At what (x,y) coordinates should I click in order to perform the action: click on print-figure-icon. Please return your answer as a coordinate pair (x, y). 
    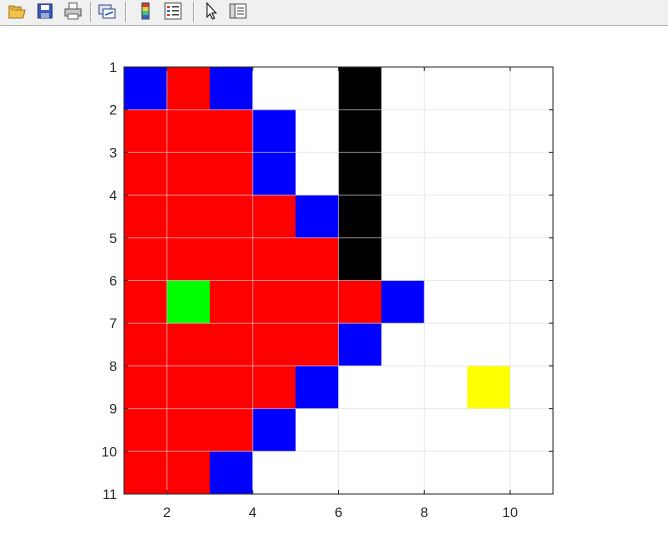
    Looking at the image, I should click on (73, 11).